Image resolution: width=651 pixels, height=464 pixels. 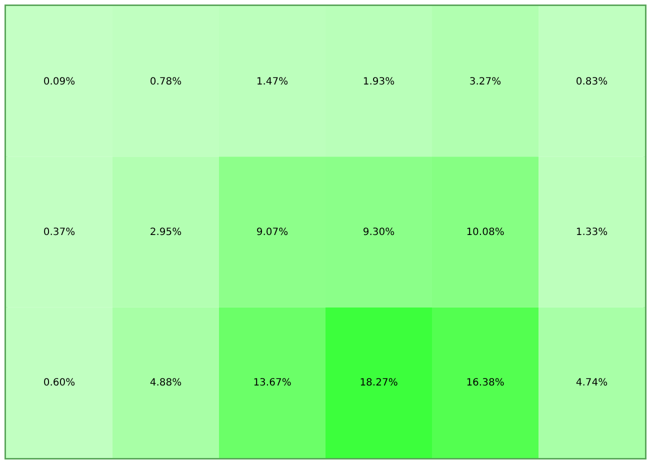 I want to click on data-label: 0.60%, so click(x=59, y=383).